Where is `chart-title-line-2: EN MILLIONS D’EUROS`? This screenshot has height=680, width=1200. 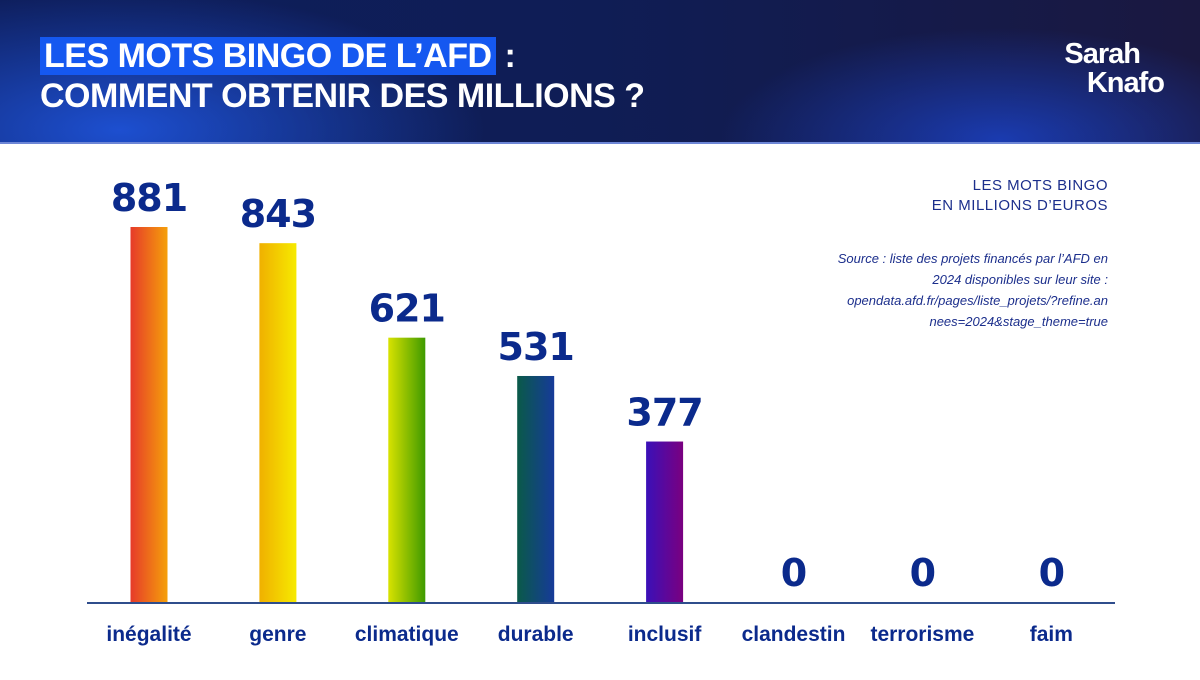
chart-title-line-2: EN MILLIONS D’EUROS is located at coordinates (1019, 205).